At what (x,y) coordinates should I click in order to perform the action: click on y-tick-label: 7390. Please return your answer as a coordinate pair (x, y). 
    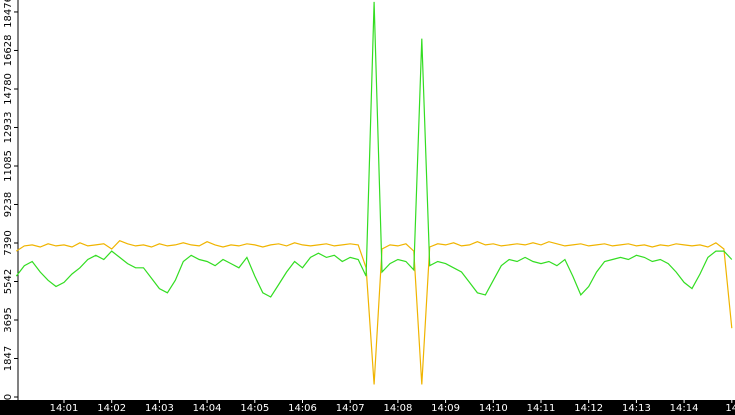
    Looking at the image, I should click on (8, 242).